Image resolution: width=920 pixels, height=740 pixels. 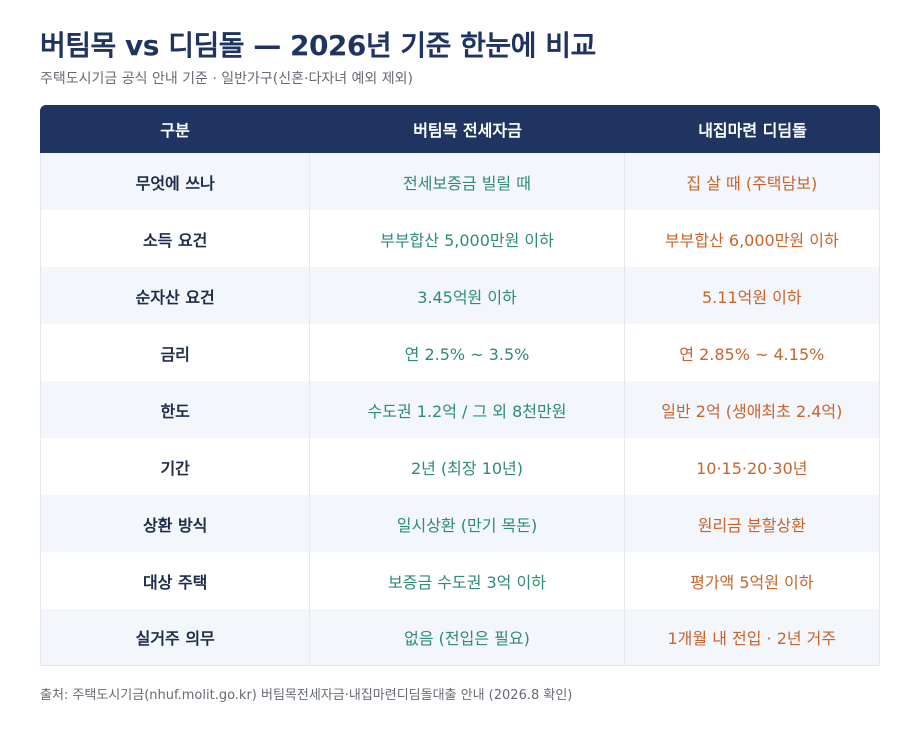 I want to click on beotimmok-value: 부부합산 5,000만원 이하, so click(x=467, y=238).